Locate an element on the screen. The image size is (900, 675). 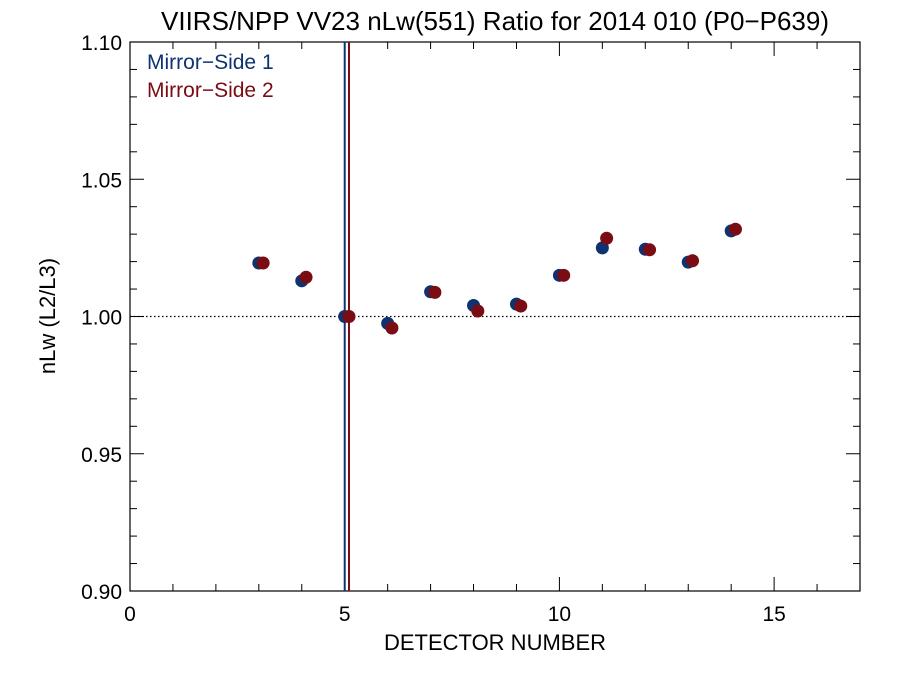
x-tick-label: 15 is located at coordinates (773, 614).